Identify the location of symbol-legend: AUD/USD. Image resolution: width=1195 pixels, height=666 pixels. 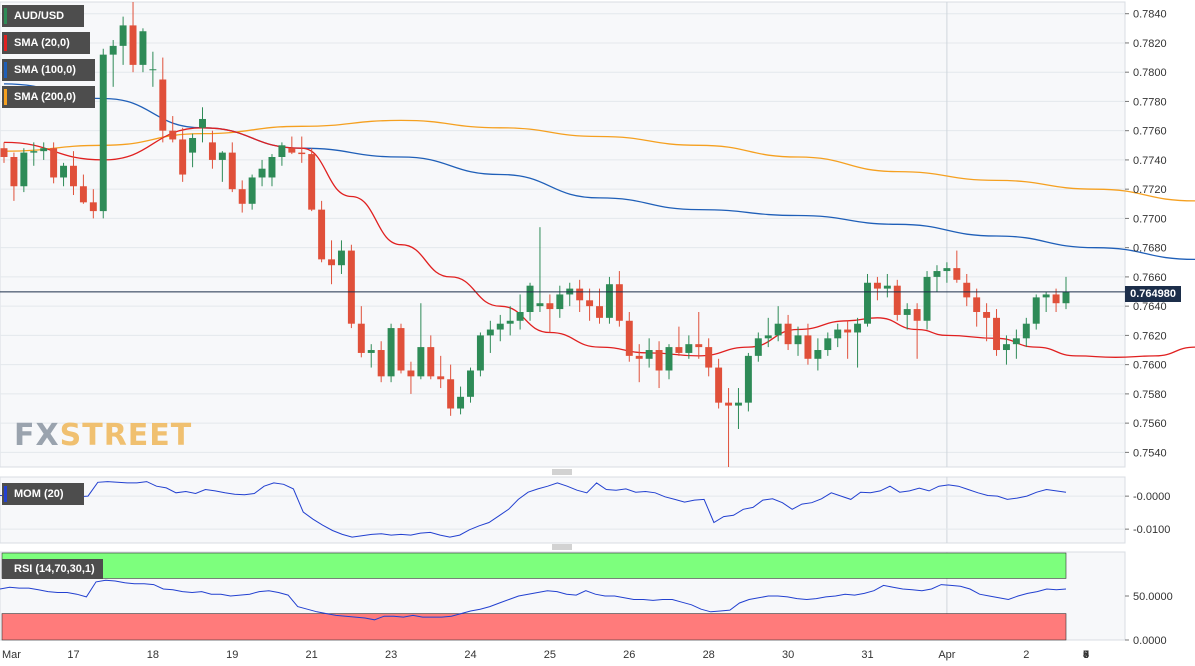
(43, 16).